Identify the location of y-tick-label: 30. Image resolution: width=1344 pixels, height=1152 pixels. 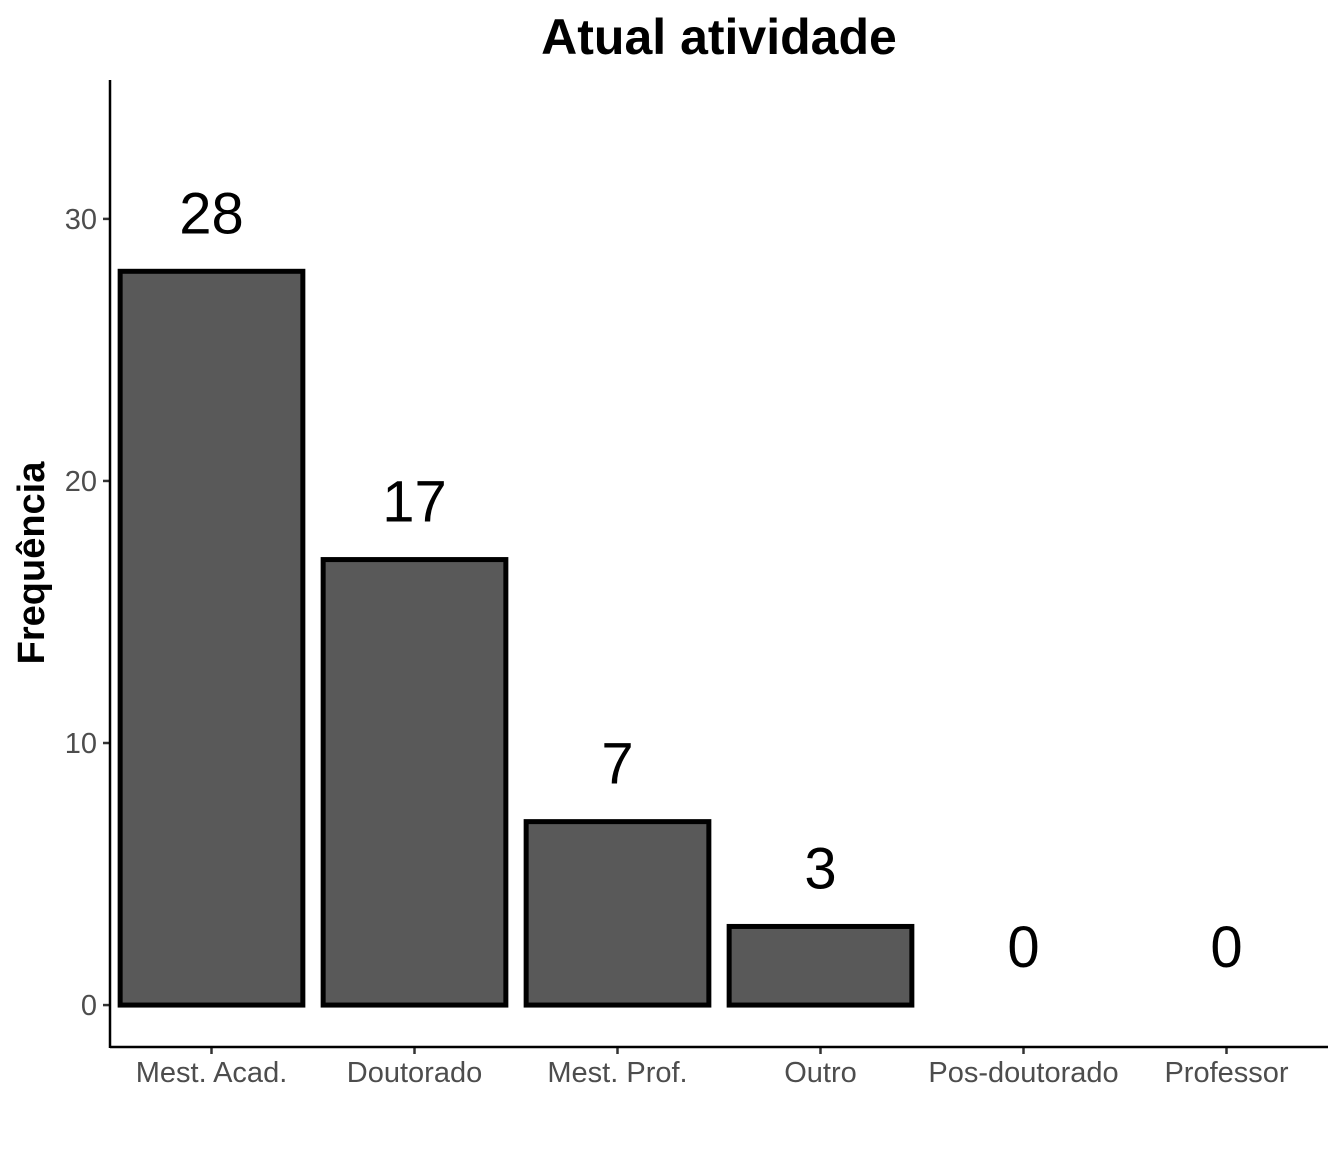
(81, 220).